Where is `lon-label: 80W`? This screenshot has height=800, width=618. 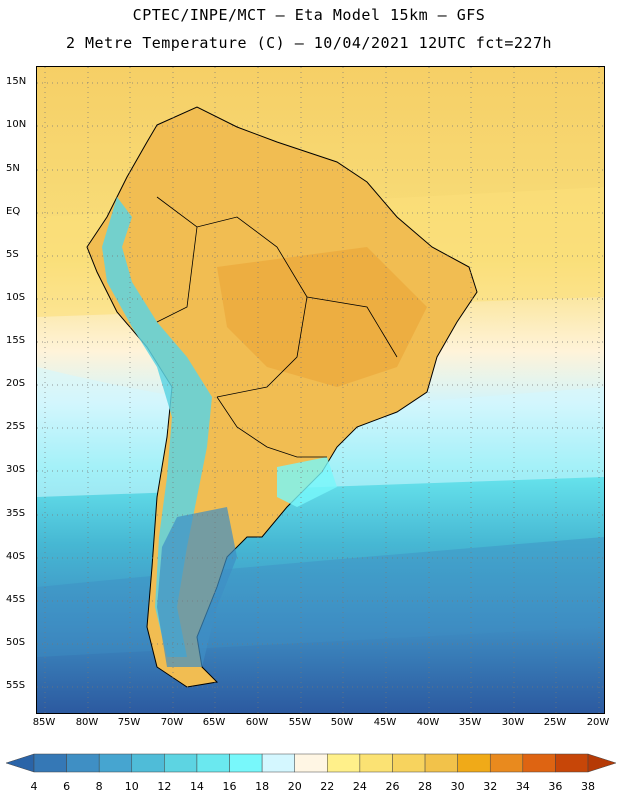 lon-label: 80W is located at coordinates (87, 722).